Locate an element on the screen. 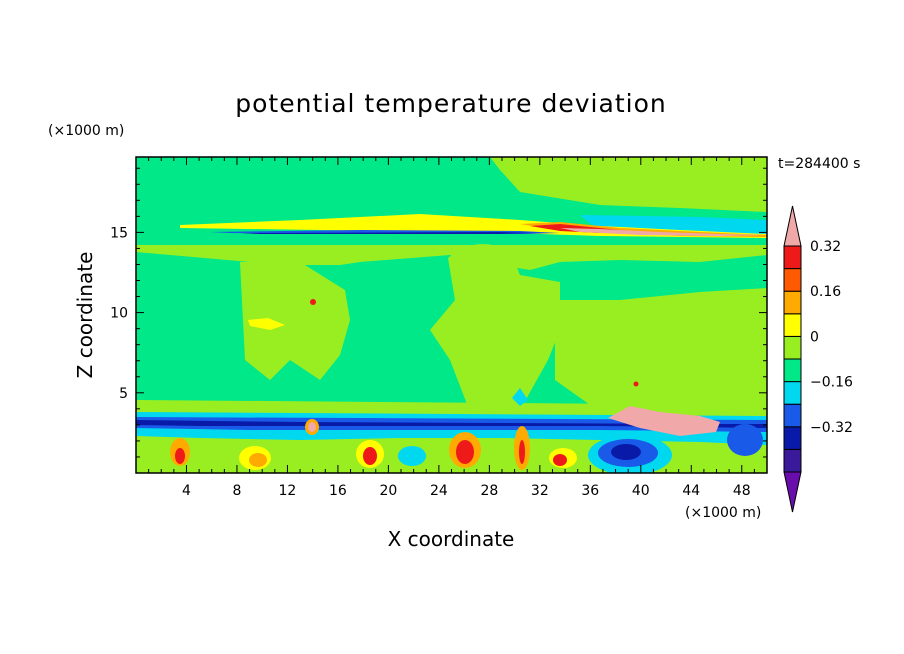  x-tick-label: 28 is located at coordinates (489, 491).